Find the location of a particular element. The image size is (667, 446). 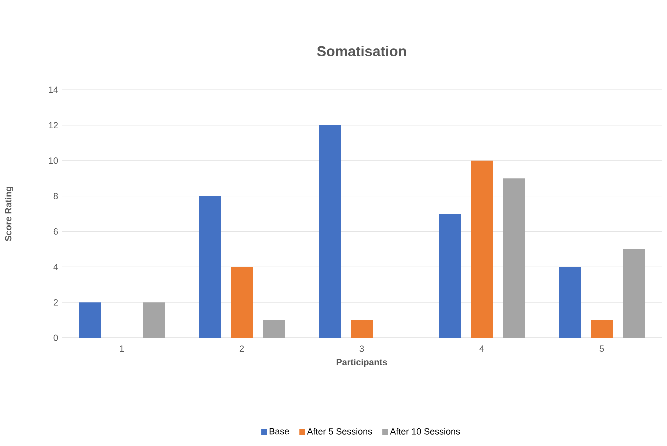

legend-label: After 10 Sessions is located at coordinates (425, 431).